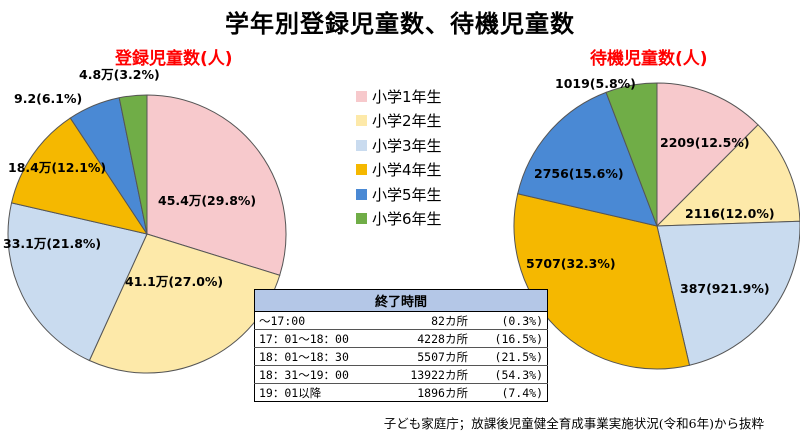 The image size is (800, 441). Describe the element at coordinates (509, 320) in the screenshot. I see `percent-cell: (0.3%)` at that location.